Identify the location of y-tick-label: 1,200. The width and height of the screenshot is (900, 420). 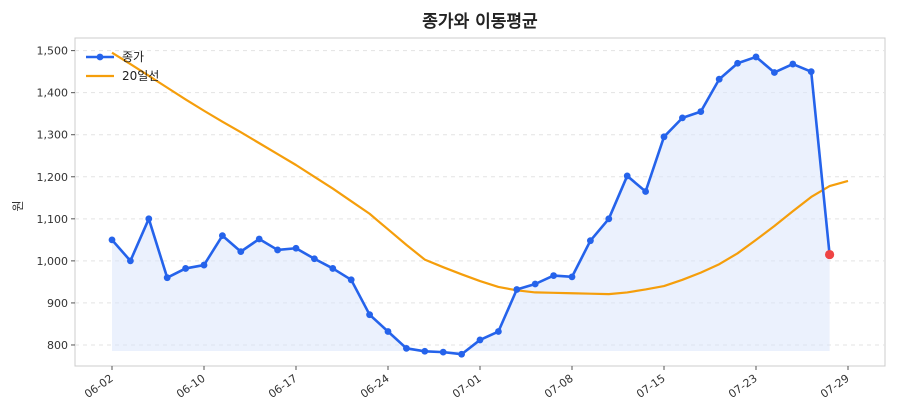
(53, 177).